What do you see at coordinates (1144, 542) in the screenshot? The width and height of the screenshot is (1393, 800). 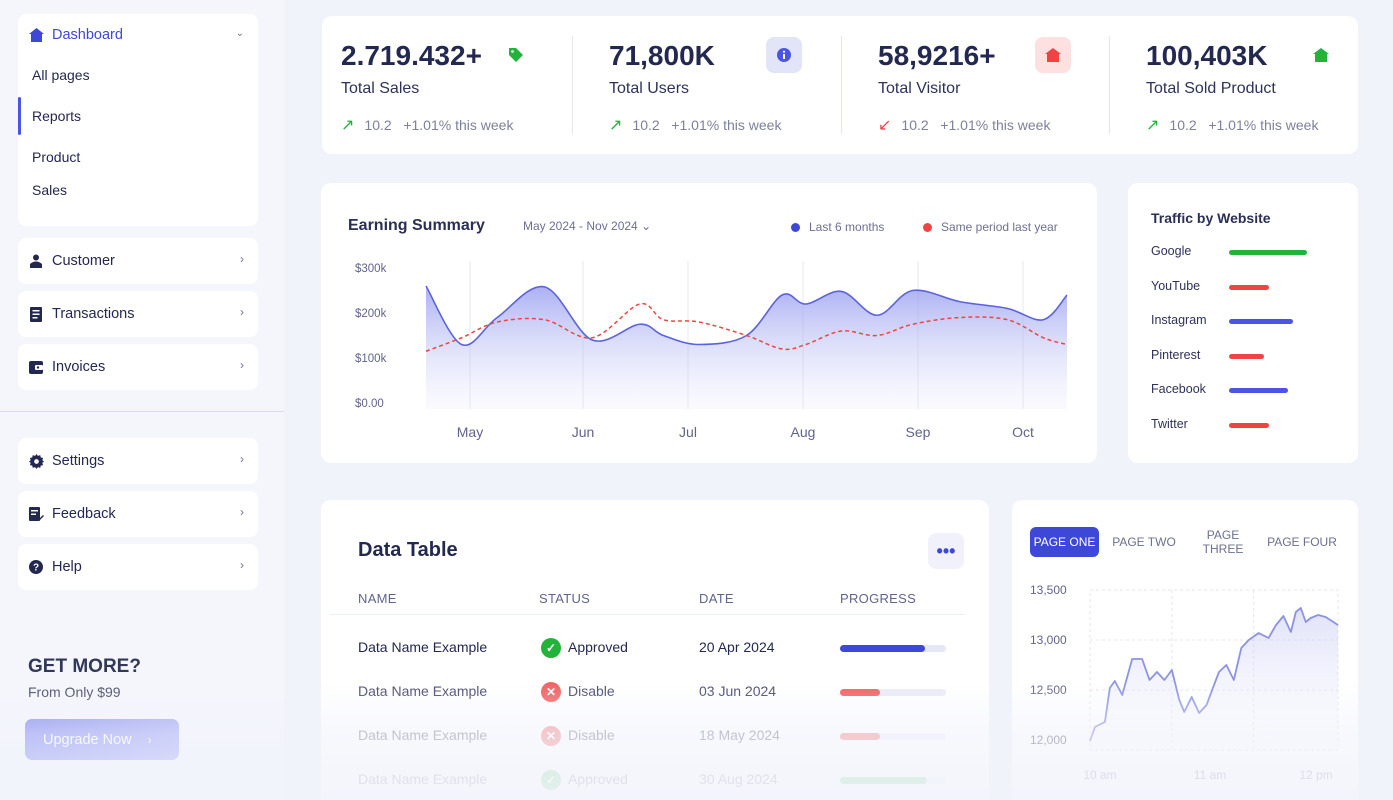 I see `tab-page-two: PAGE TWO` at bounding box center [1144, 542].